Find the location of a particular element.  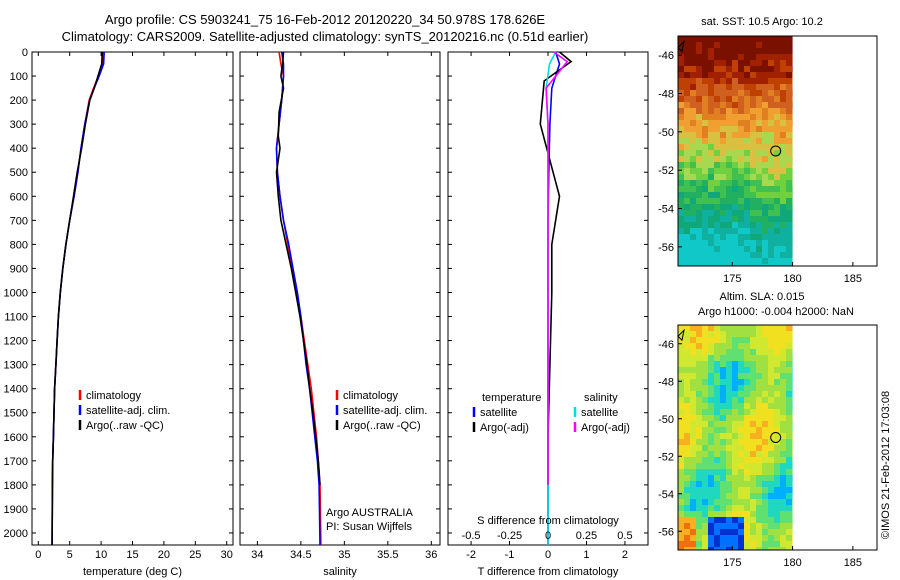

temperature-xlabel: temperature (deg C) is located at coordinates (132, 572).